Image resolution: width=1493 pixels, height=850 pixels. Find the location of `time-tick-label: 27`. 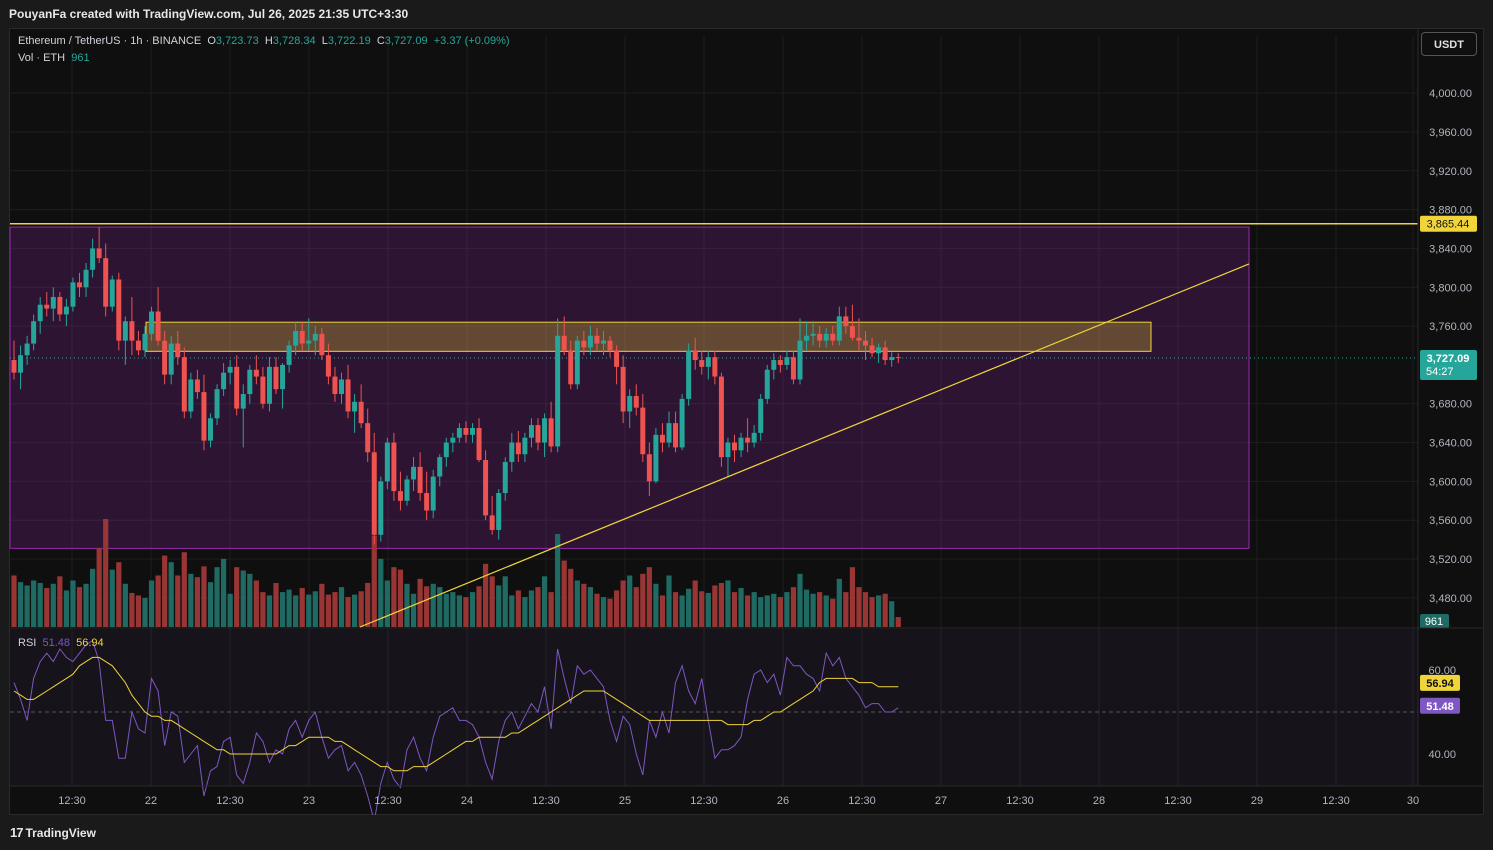

time-tick-label: 27 is located at coordinates (941, 801).